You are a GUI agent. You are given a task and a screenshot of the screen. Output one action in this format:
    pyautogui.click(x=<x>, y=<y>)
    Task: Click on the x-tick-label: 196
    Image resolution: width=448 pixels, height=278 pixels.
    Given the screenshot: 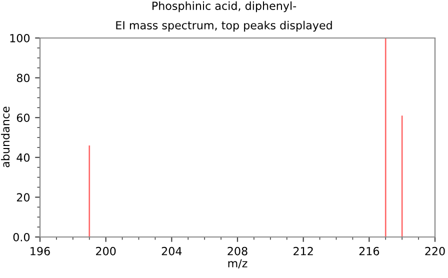 What is the action you would take?
    pyautogui.click(x=40, y=251)
    